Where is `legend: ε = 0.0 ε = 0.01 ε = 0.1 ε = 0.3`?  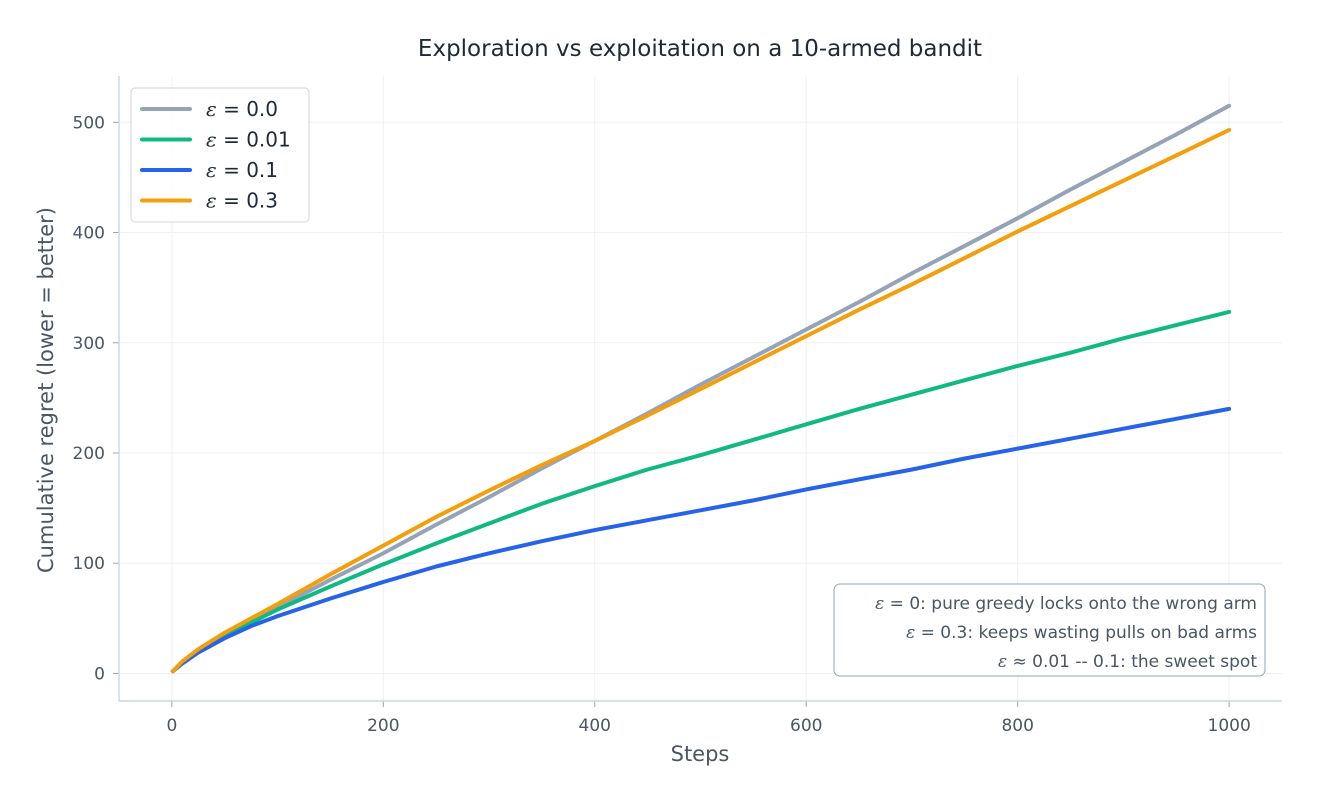
legend: ε = 0.0 ε = 0.01 ε = 0.1 ε = 0.3 is located at coordinates (220, 155).